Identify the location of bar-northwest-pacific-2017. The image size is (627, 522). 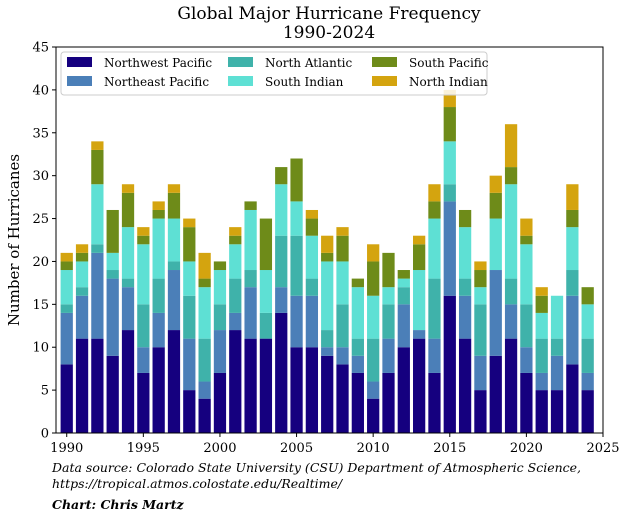
(480, 411).